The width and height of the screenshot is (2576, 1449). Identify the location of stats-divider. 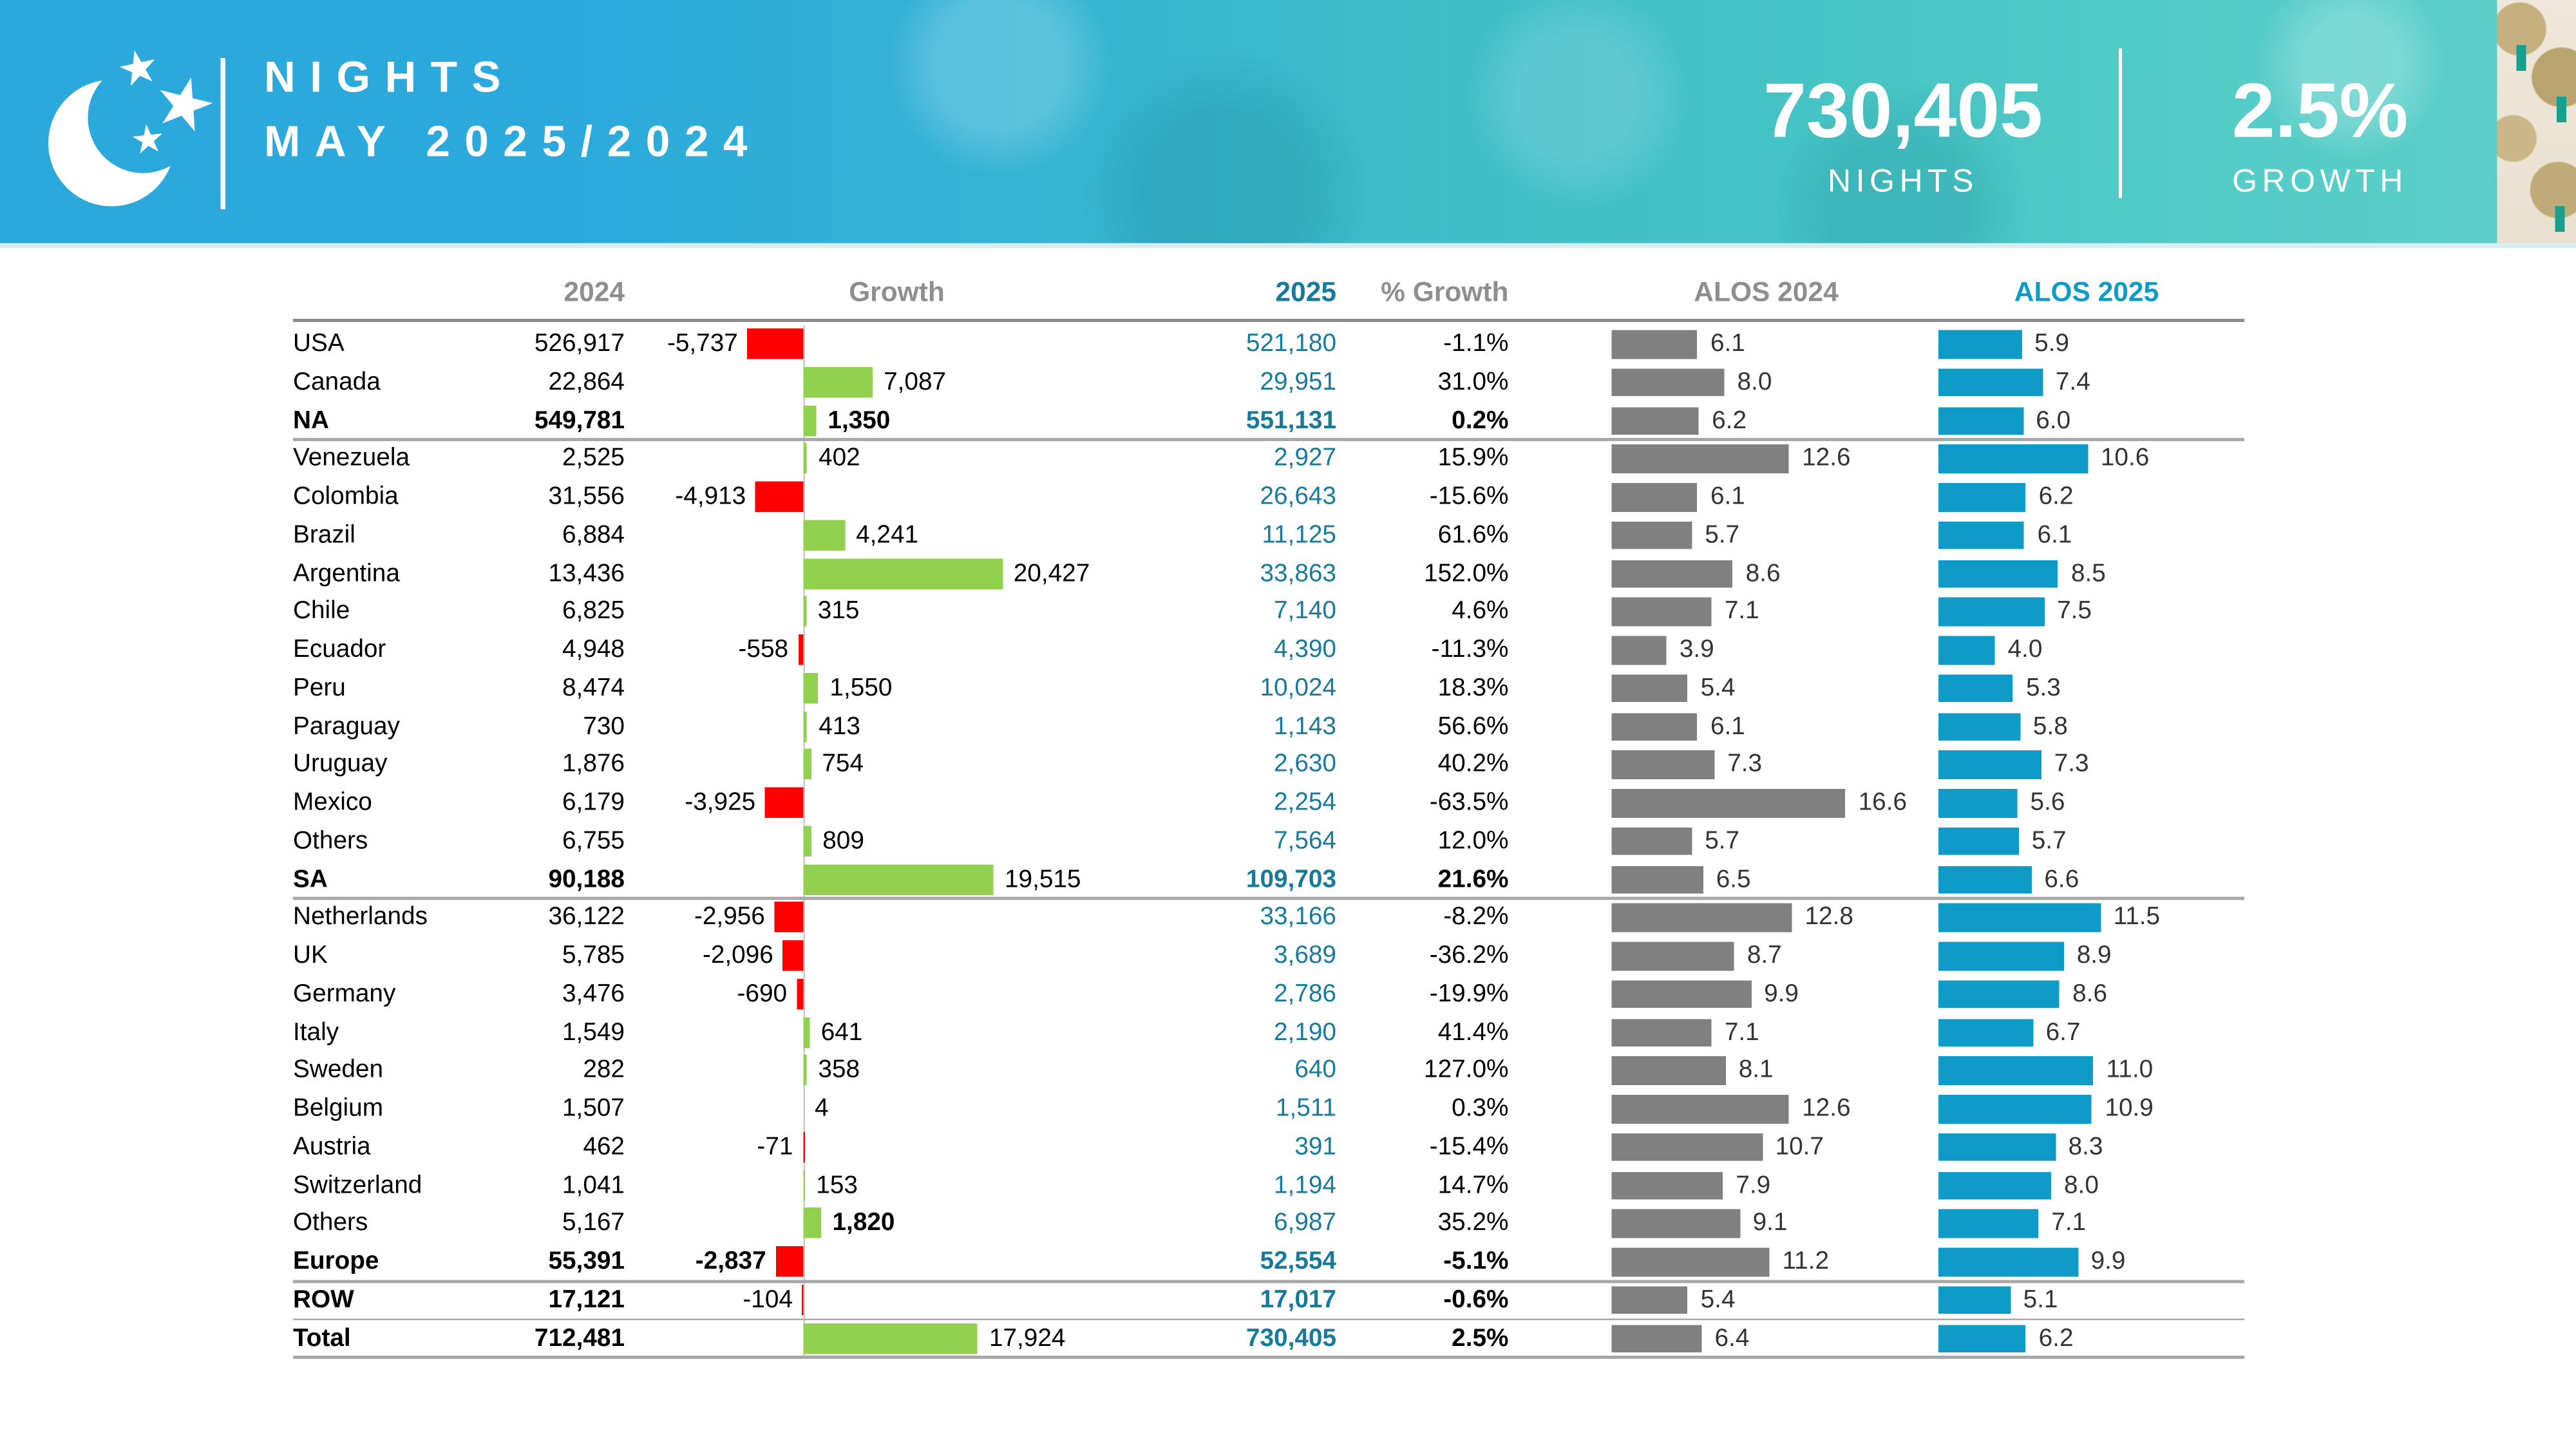
(2120, 123).